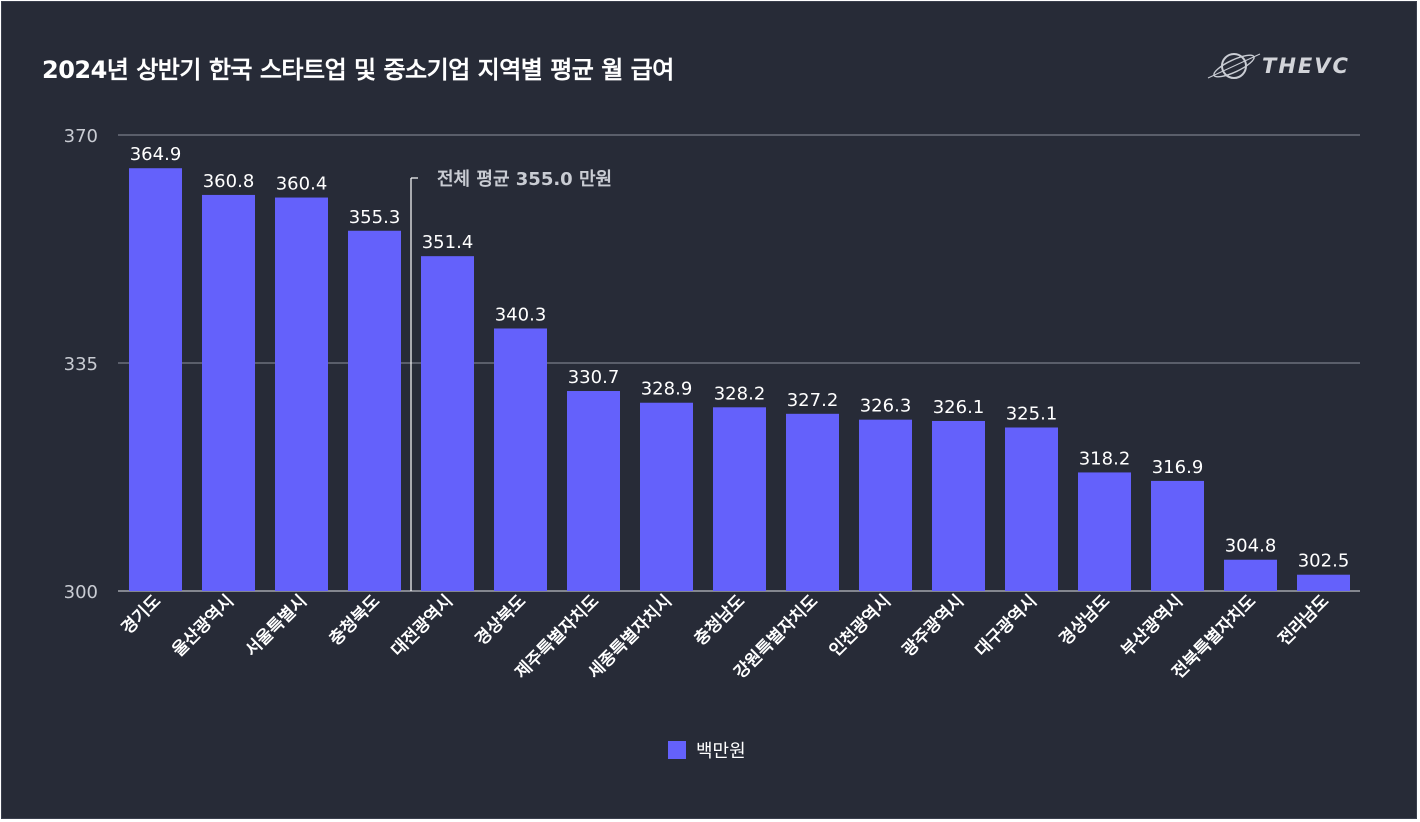  Describe the element at coordinates (721, 751) in the screenshot. I see `legend-label: 백만원` at that location.